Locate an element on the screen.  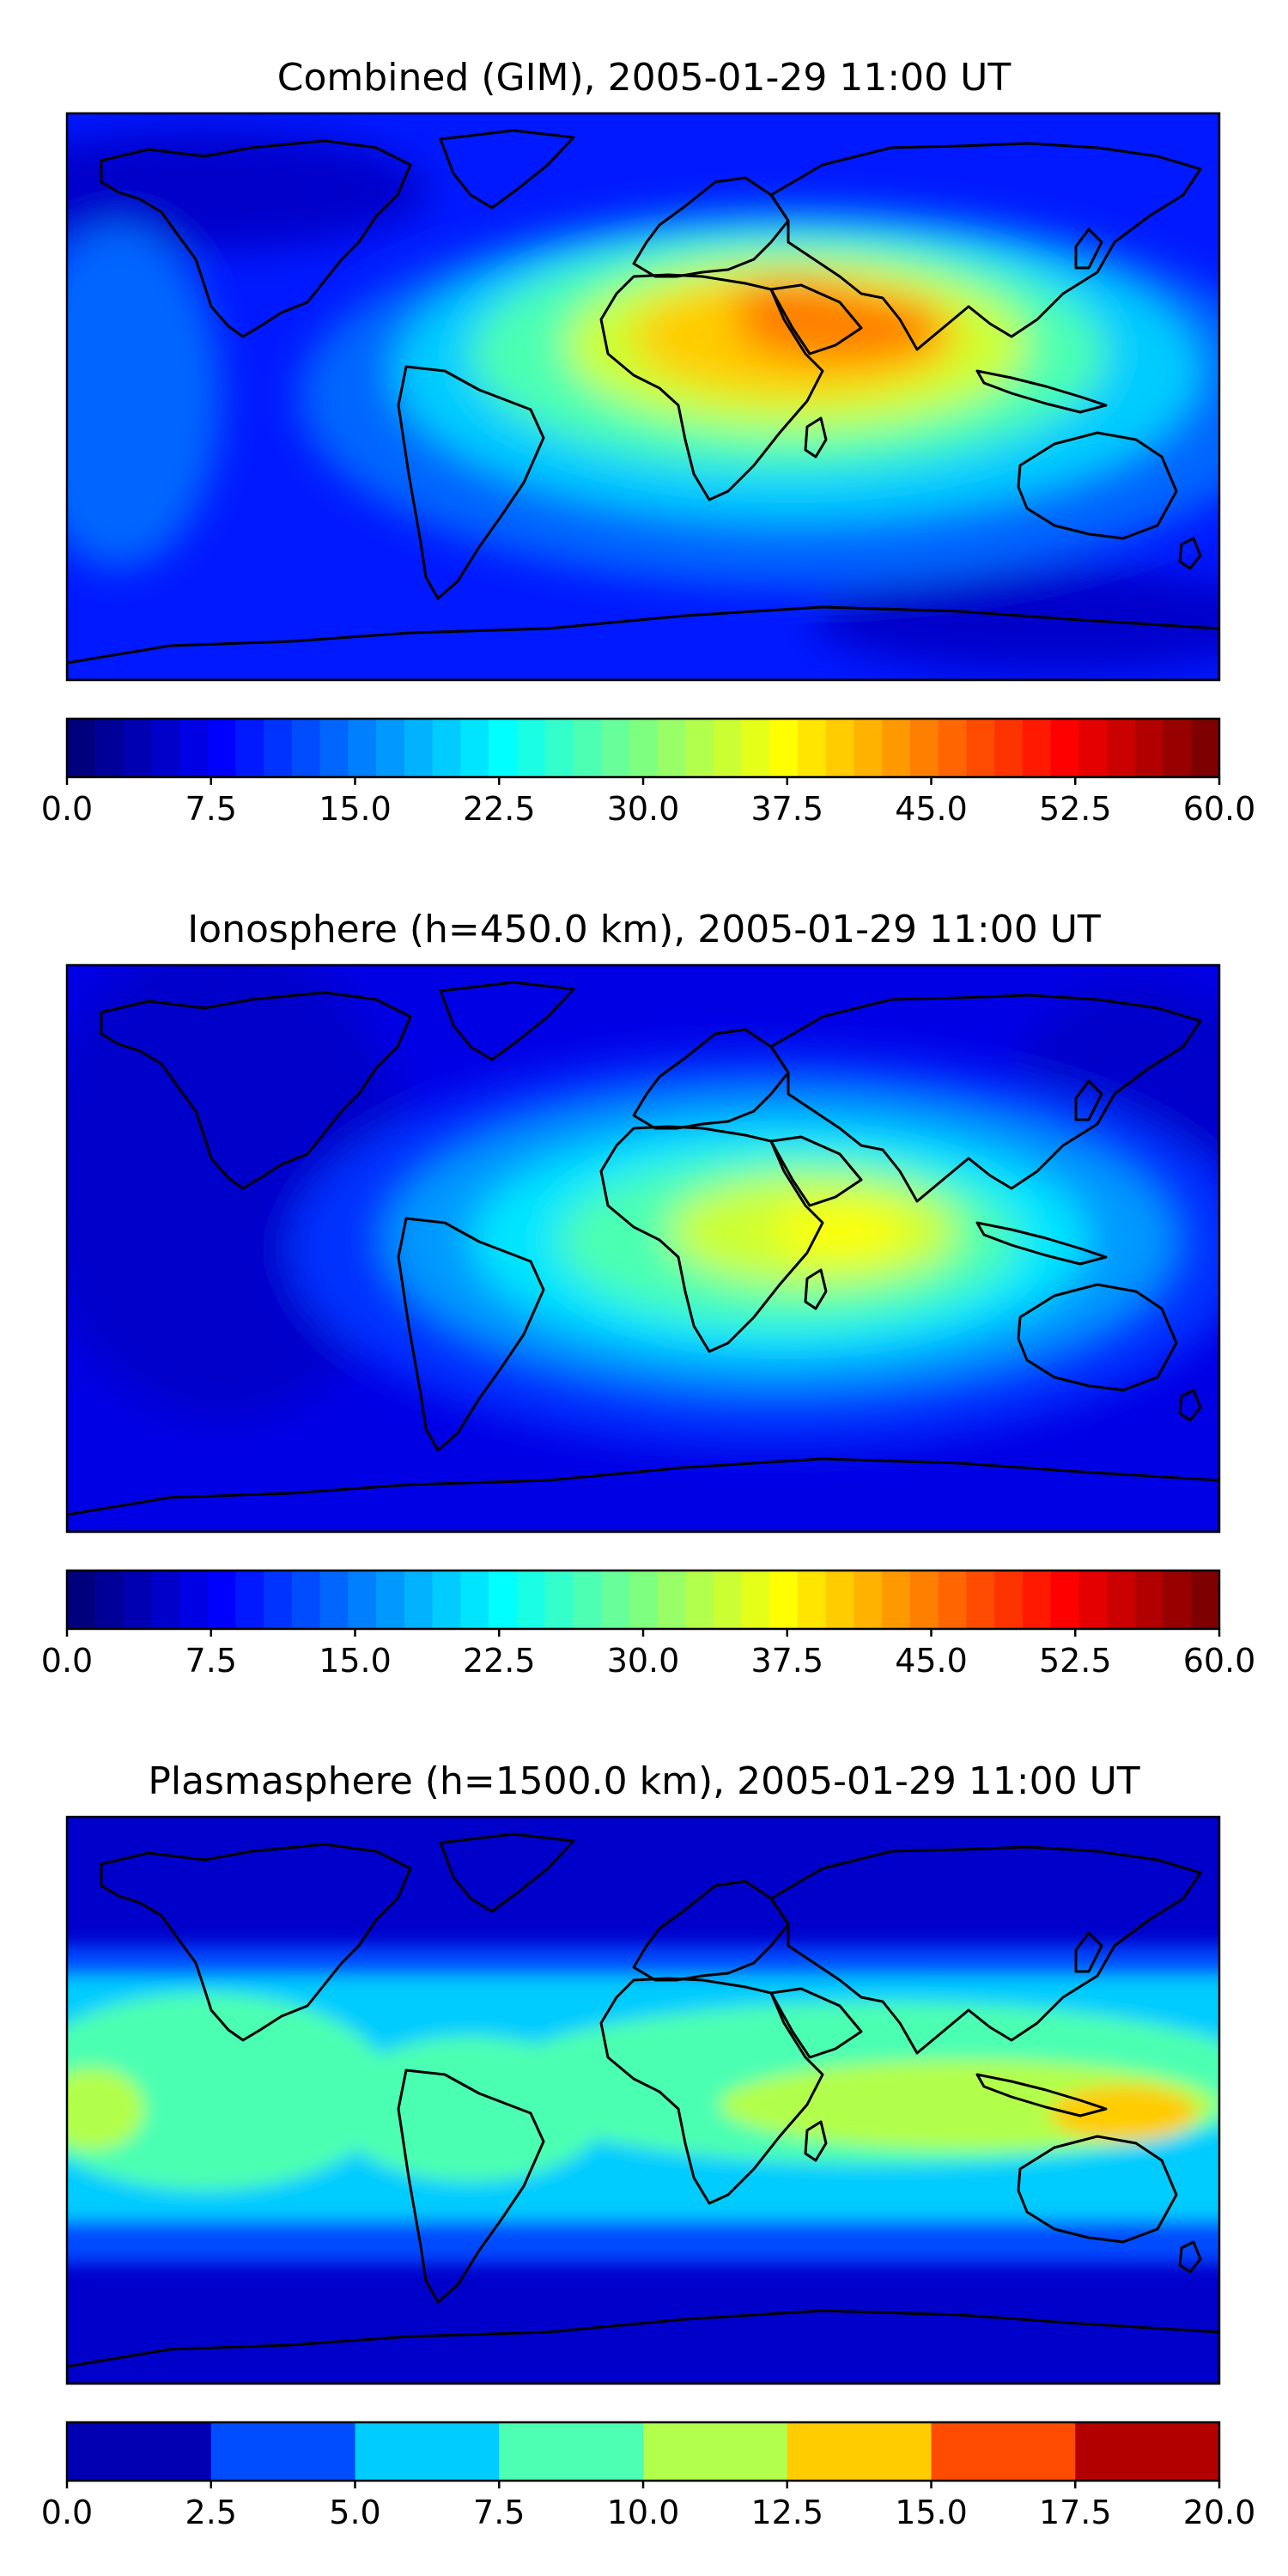
colorbar-tick-label: 5.0 is located at coordinates (355, 2513).